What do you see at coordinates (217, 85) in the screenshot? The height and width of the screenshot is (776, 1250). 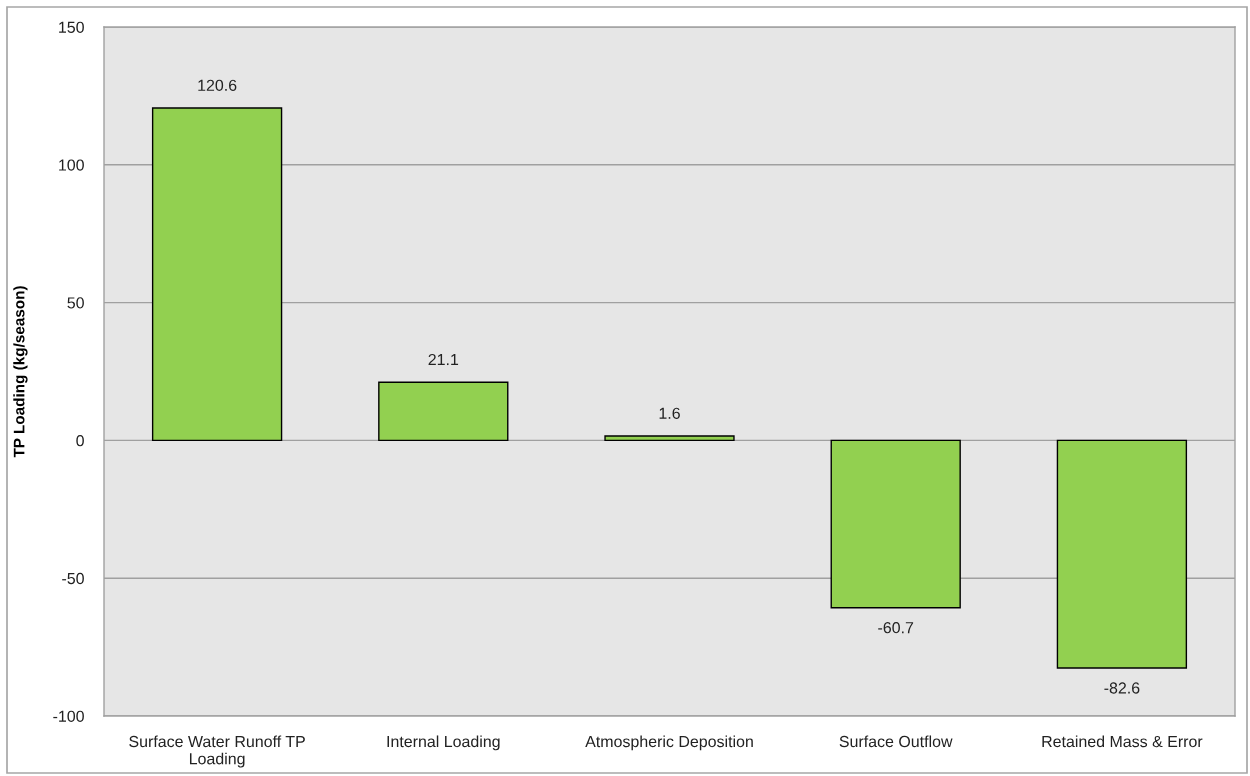 I see `data-label: 120.6` at bounding box center [217, 85].